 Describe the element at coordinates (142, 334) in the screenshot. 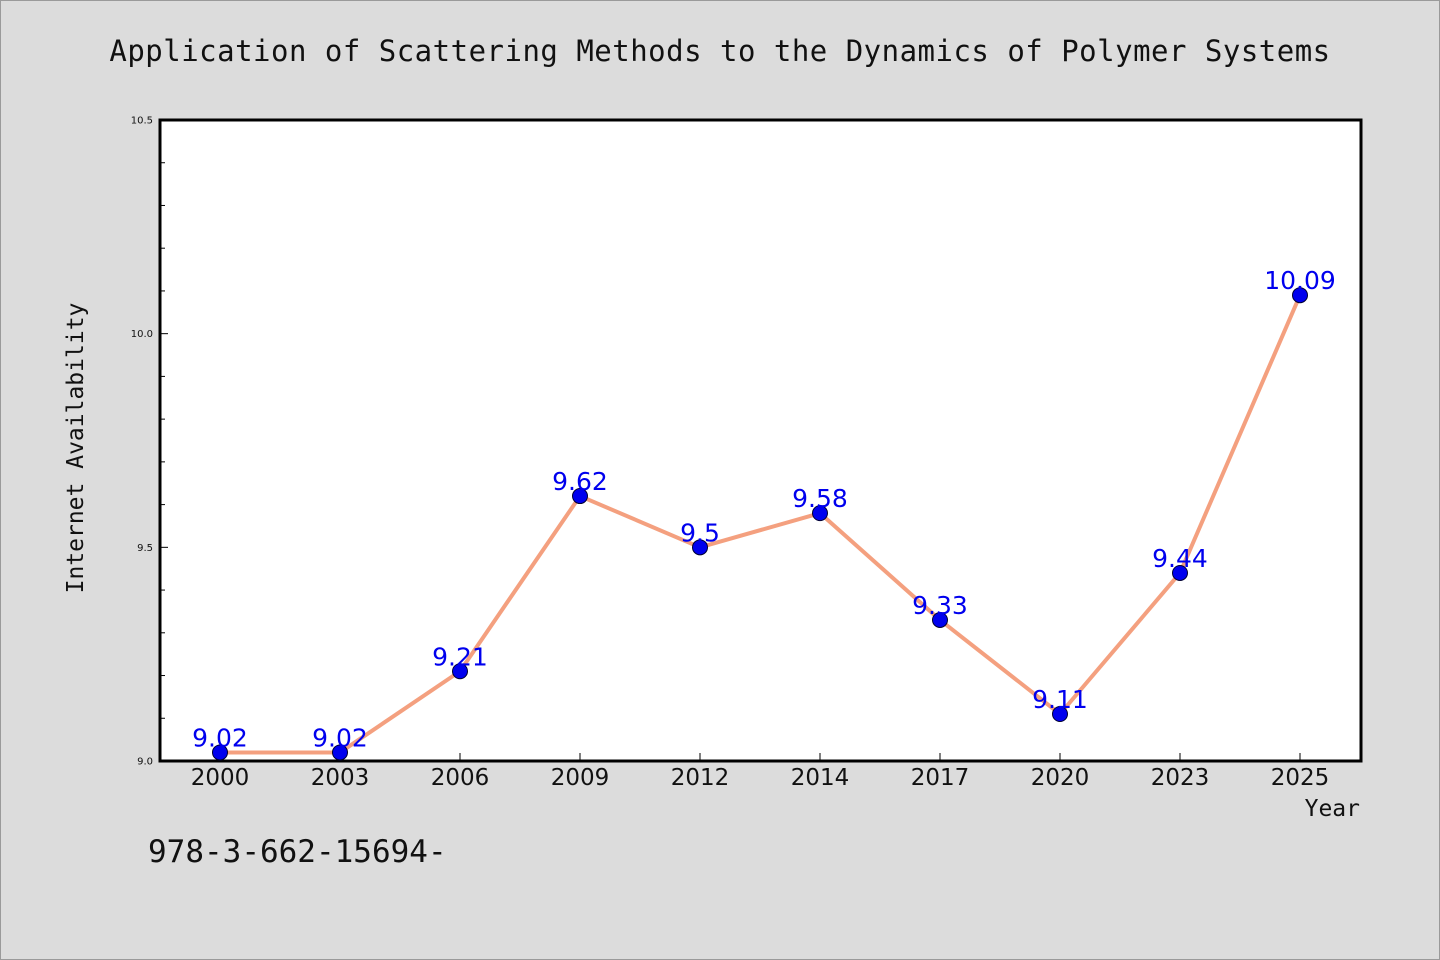

I see `y-tick-label: 10.0` at that location.